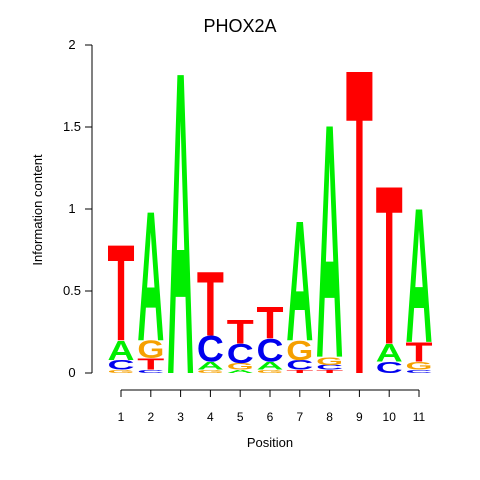  What do you see at coordinates (71, 208) in the screenshot?
I see `y-tick-label: 1` at bounding box center [71, 208].